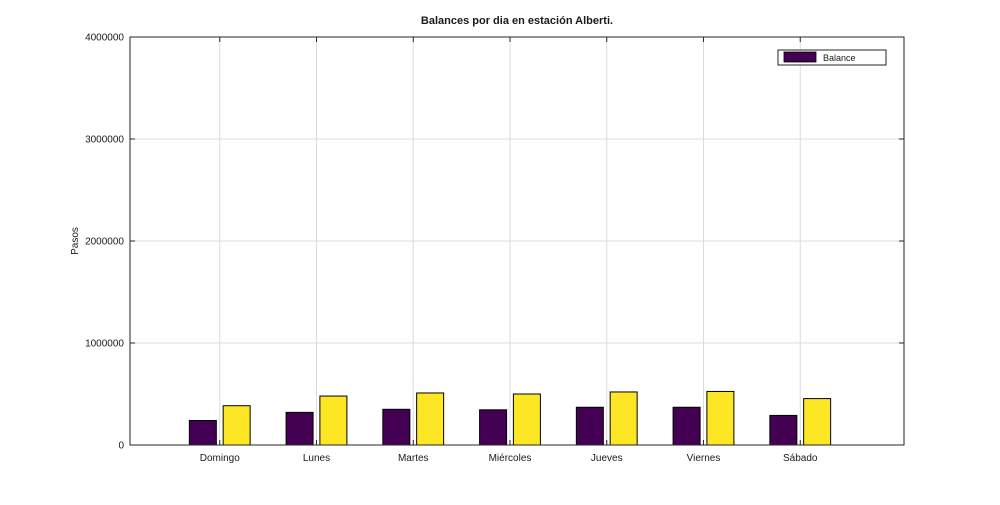  I want to click on legend: Balance, so click(832, 57).